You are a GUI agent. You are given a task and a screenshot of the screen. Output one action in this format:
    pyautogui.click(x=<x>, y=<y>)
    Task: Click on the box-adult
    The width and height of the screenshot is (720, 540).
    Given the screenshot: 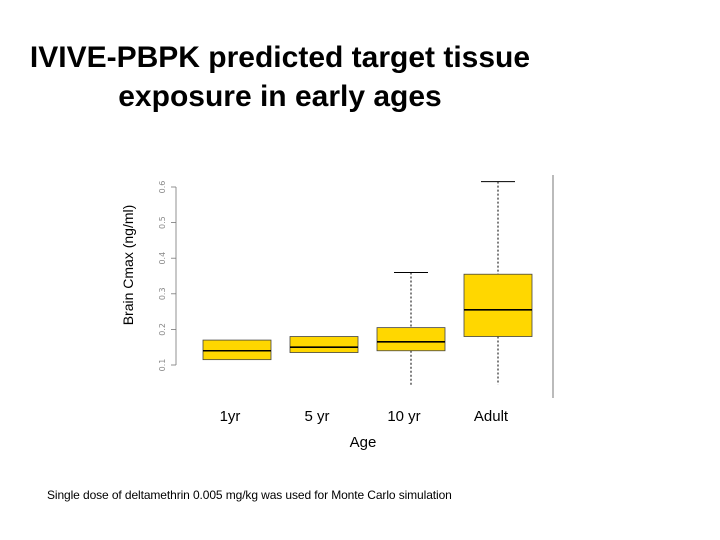 What is the action you would take?
    pyautogui.click(x=498, y=283)
    